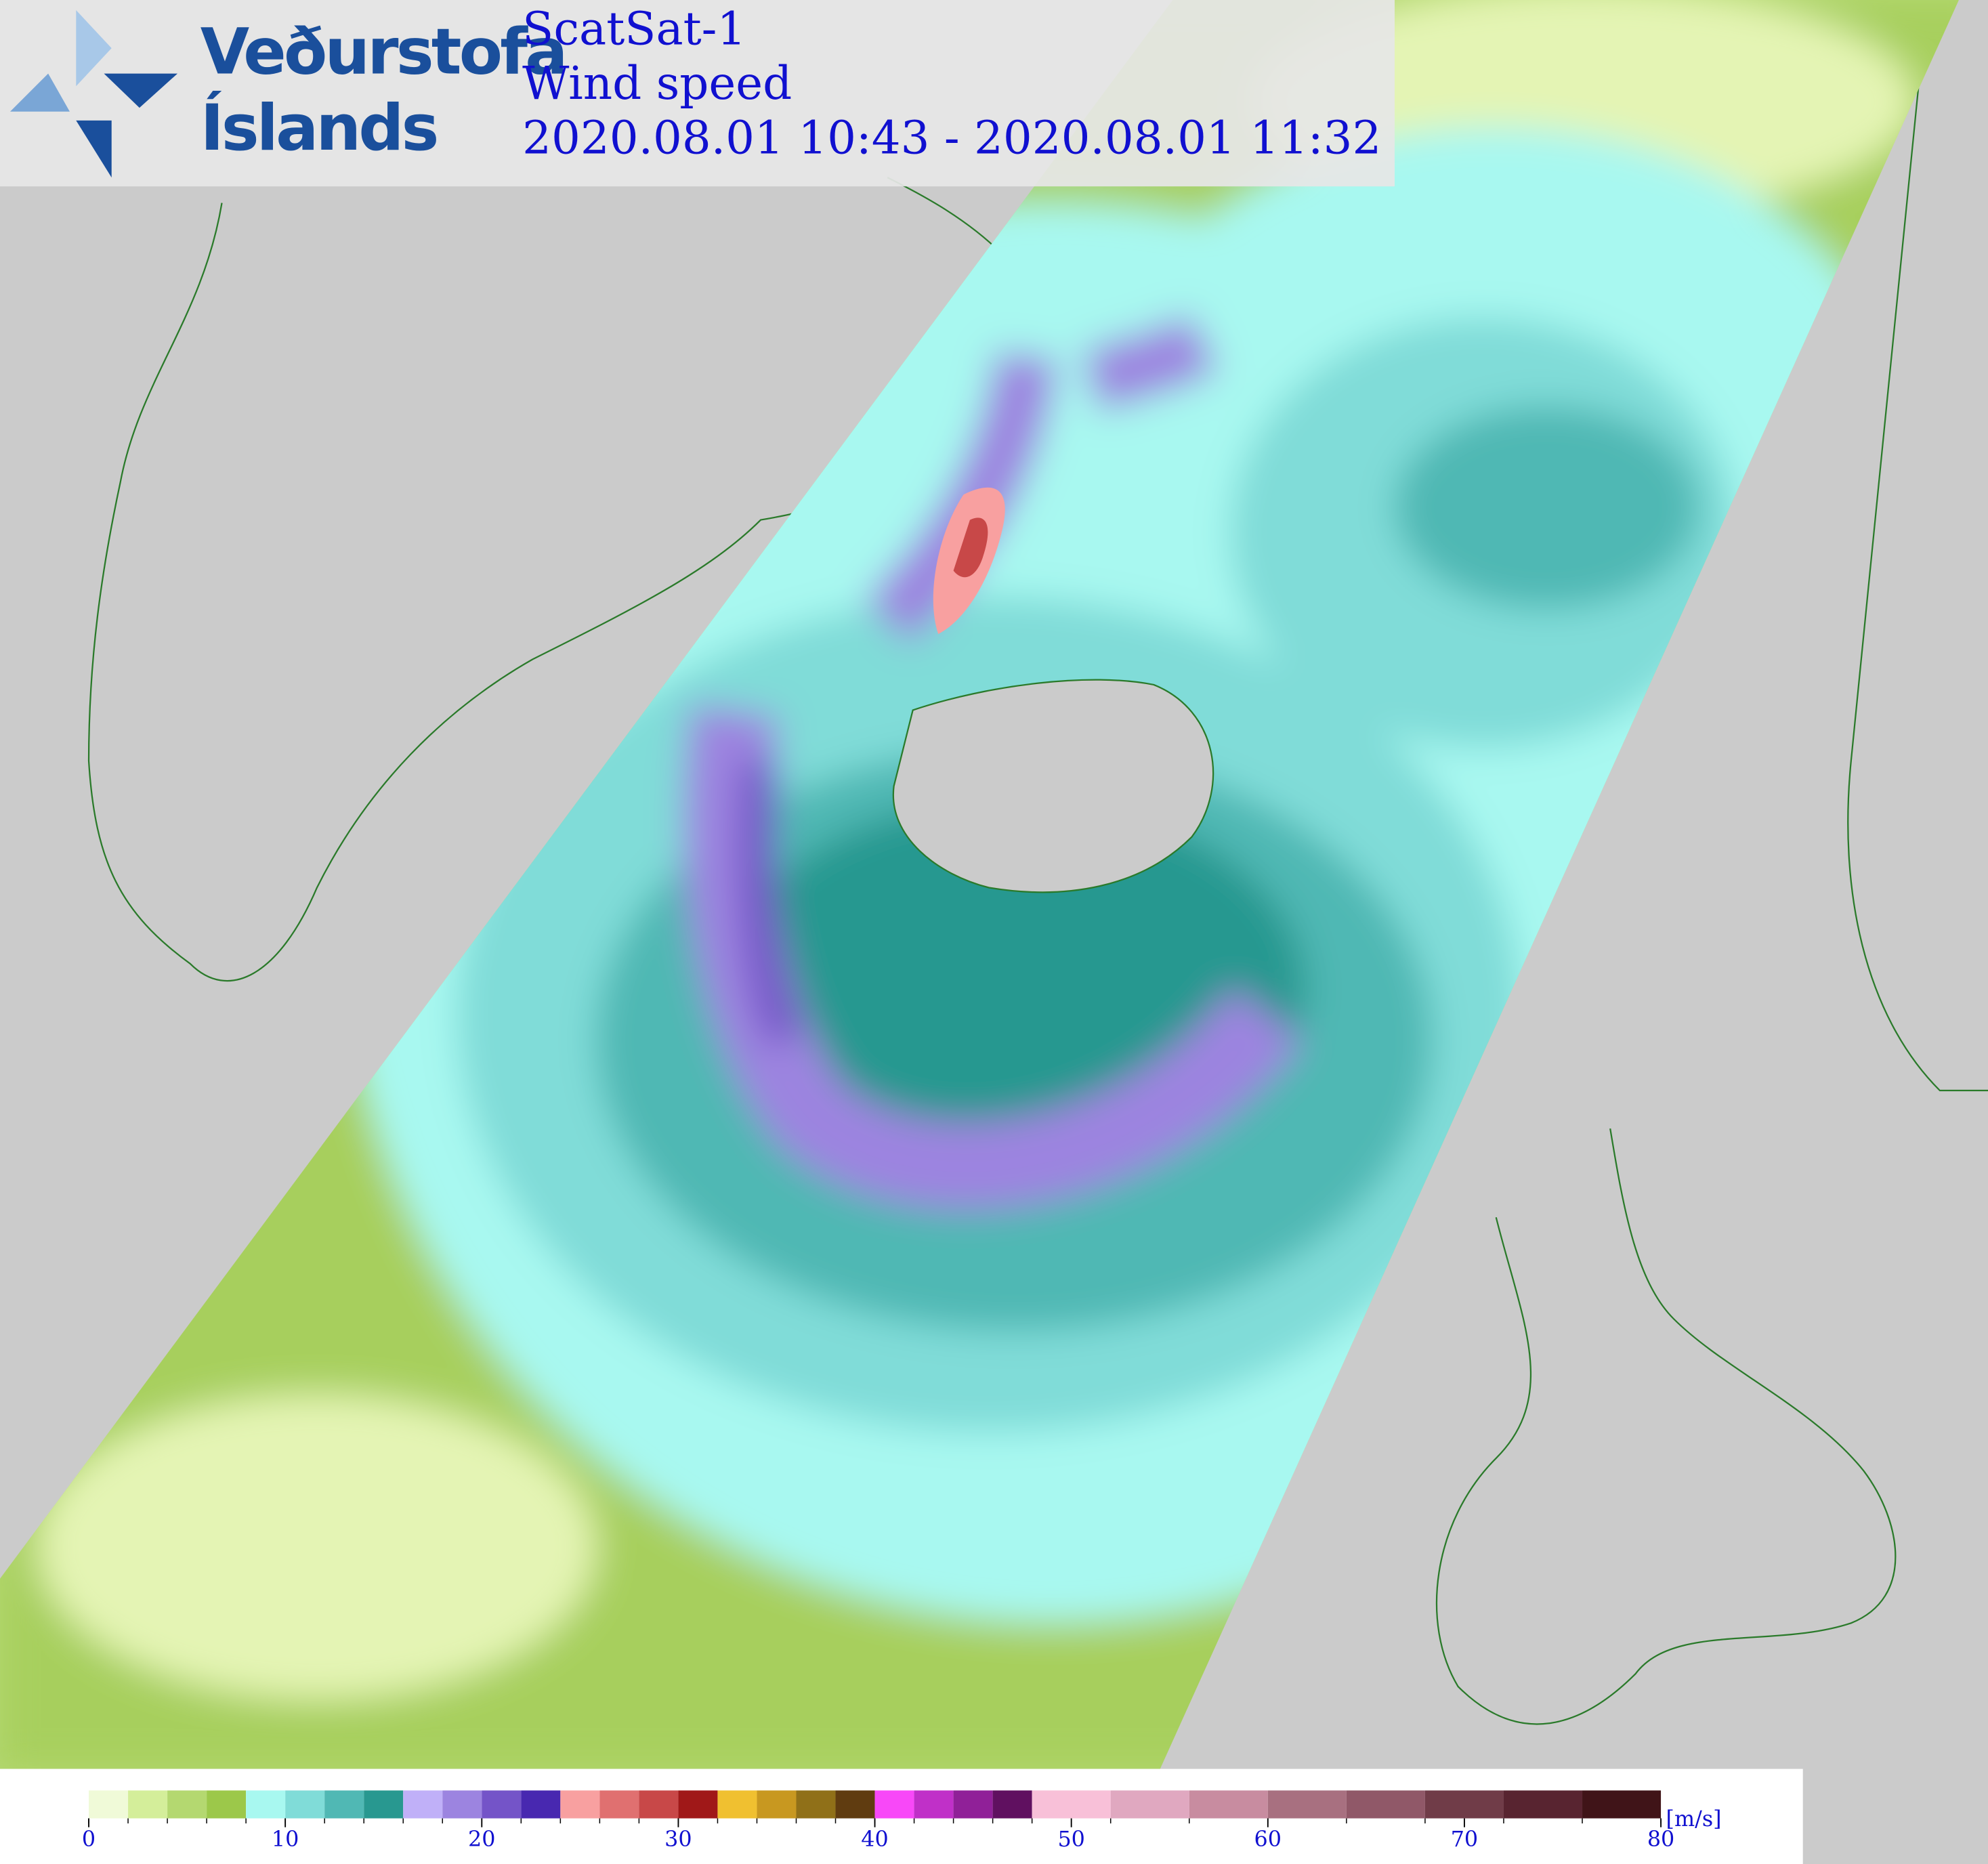 The height and width of the screenshot is (1864, 1988). What do you see at coordinates (318, 127) in the screenshot?
I see `logo-text: Íslands` at bounding box center [318, 127].